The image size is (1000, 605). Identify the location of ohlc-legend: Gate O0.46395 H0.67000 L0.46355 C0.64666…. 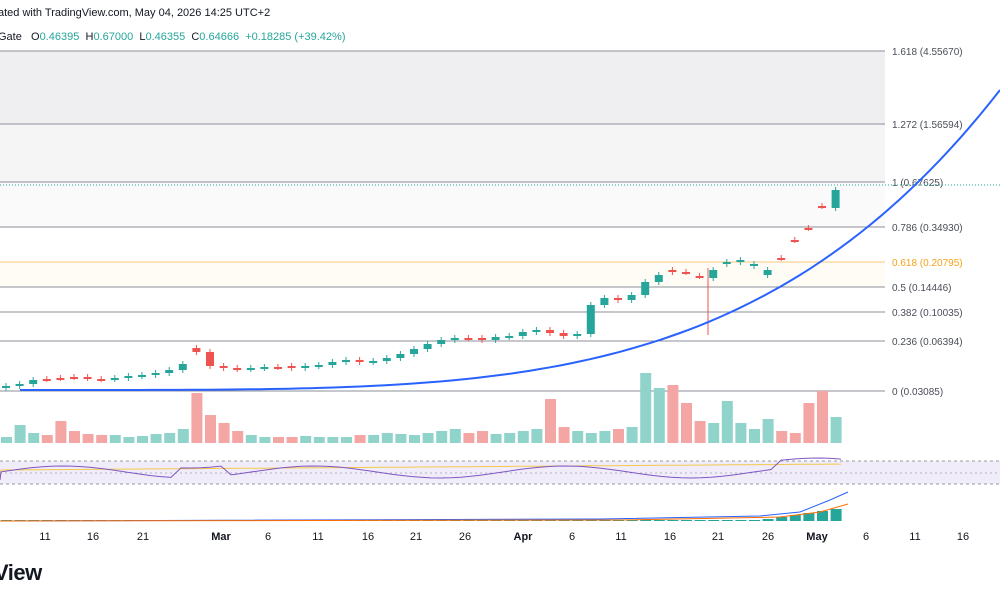
(173, 37).